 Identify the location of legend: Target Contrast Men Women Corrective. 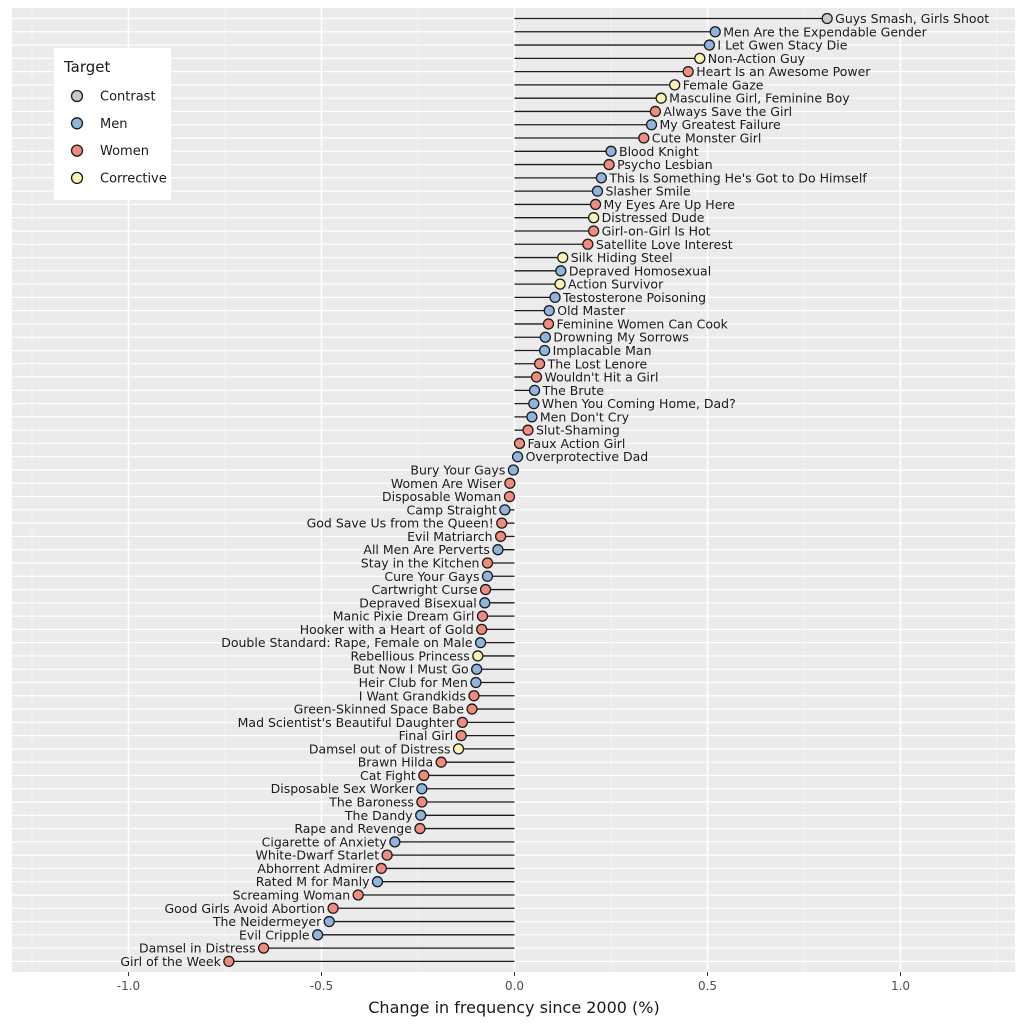
(112, 124).